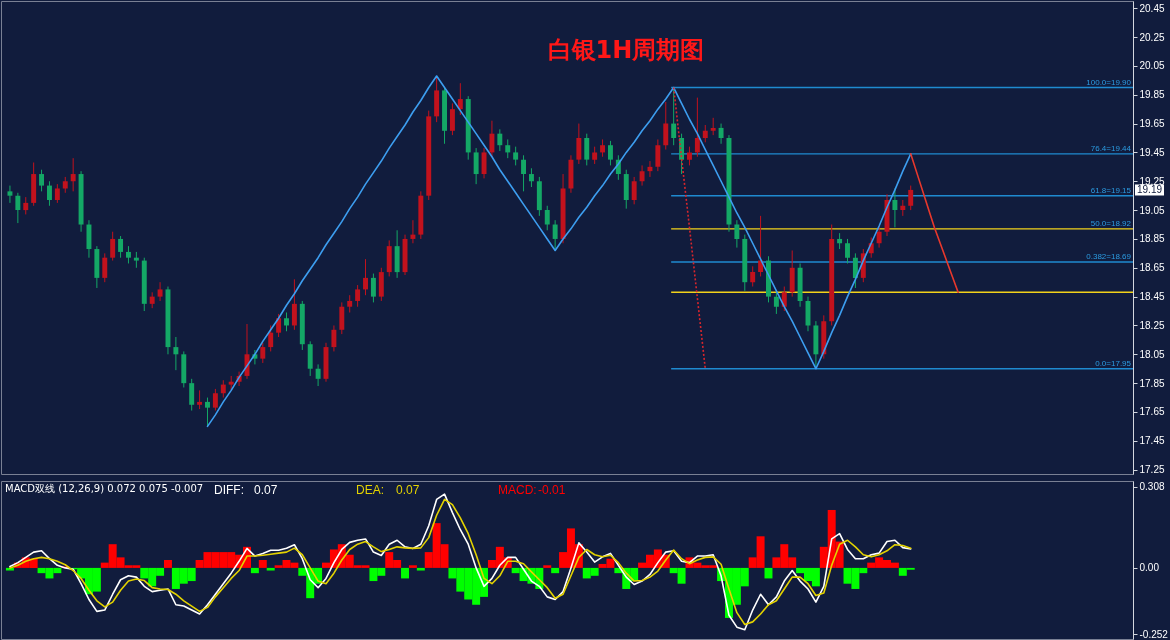 The width and height of the screenshot is (1170, 640). I want to click on y-tick-label: 20.05, so click(1152, 66).